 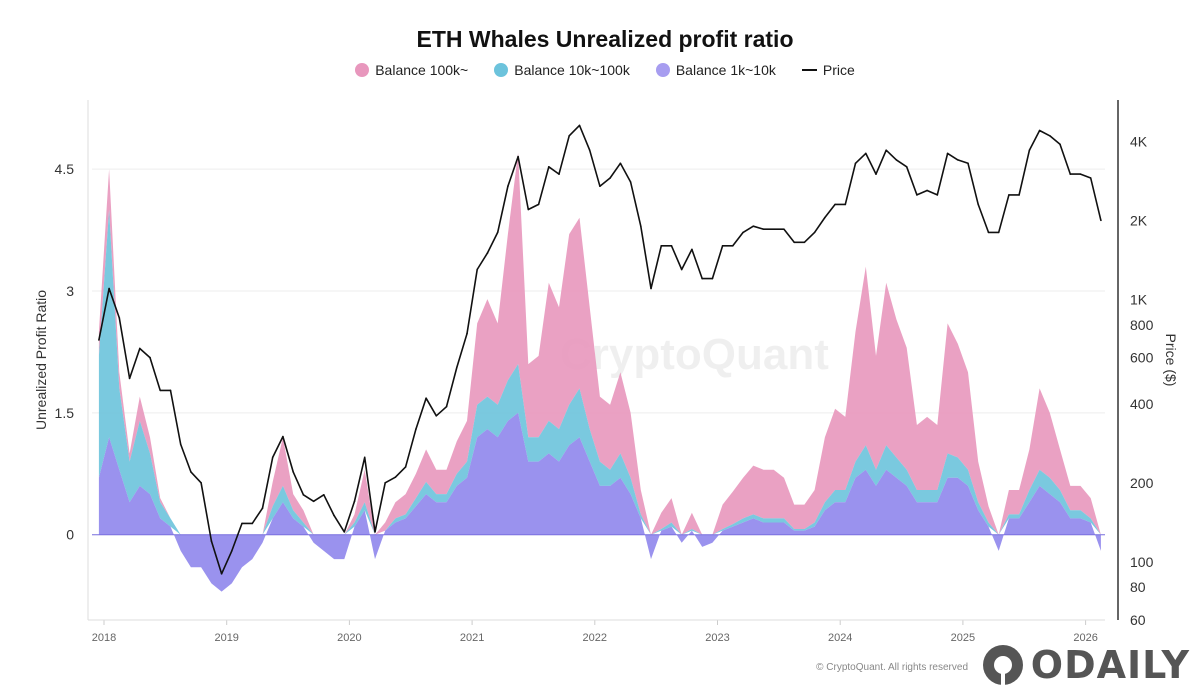 What do you see at coordinates (70, 535) in the screenshot?
I see `y-tick-label: 0` at bounding box center [70, 535].